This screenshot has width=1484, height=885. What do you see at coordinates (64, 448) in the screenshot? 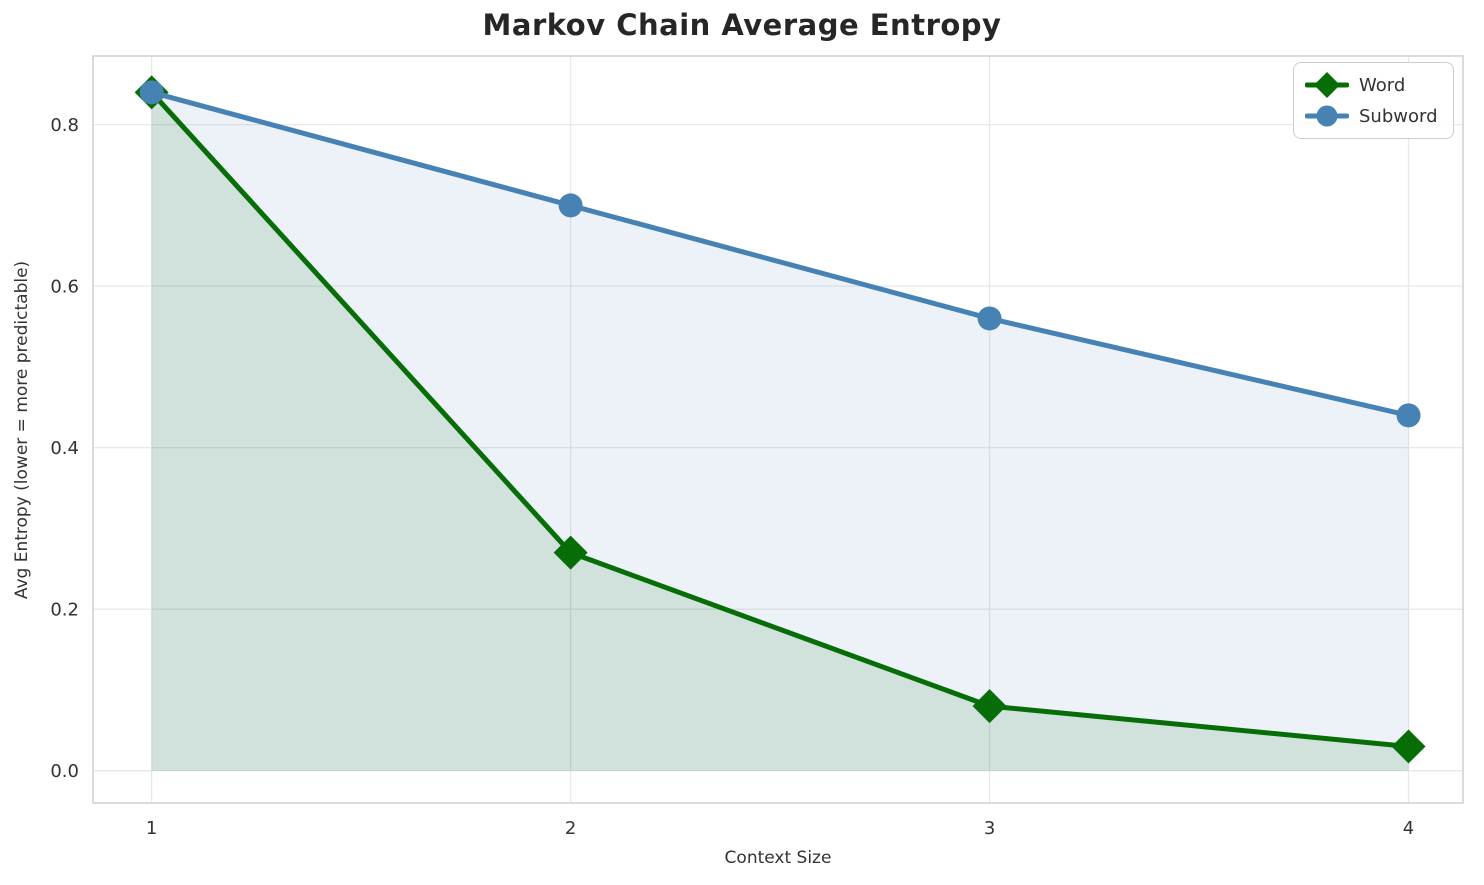
I see `y-tick-label: 0.4` at bounding box center [64, 448].